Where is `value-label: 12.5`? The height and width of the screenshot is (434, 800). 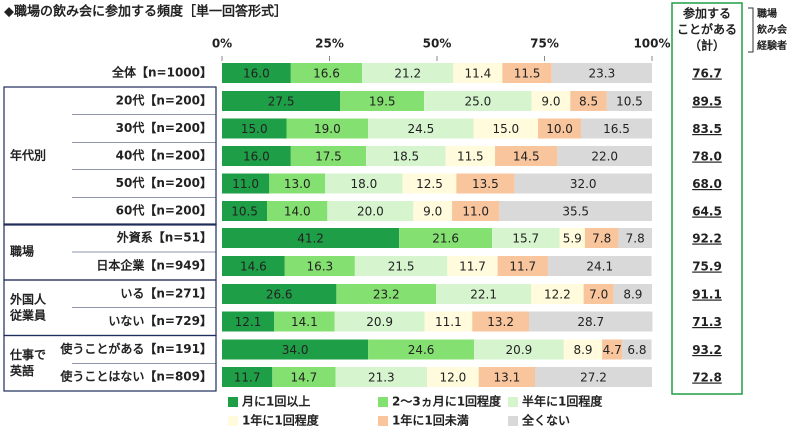
value-label: 12.5 is located at coordinates (429, 184).